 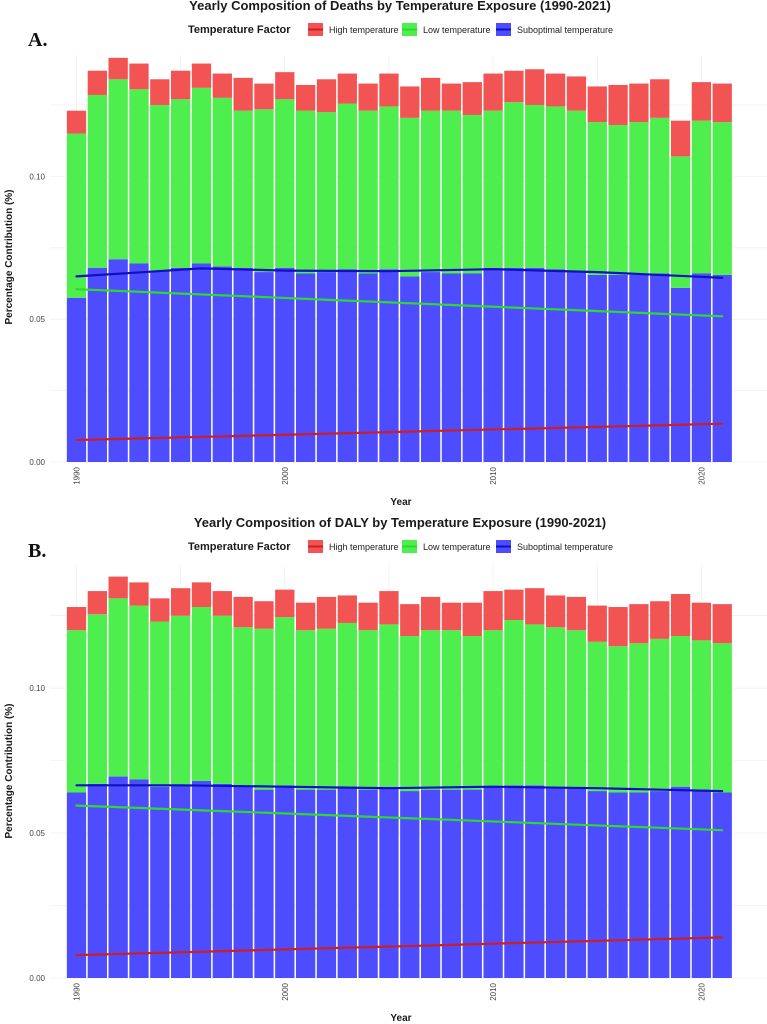 What do you see at coordinates (97, 82) in the screenshot?
I see `bar-high-temperature-1991` at bounding box center [97, 82].